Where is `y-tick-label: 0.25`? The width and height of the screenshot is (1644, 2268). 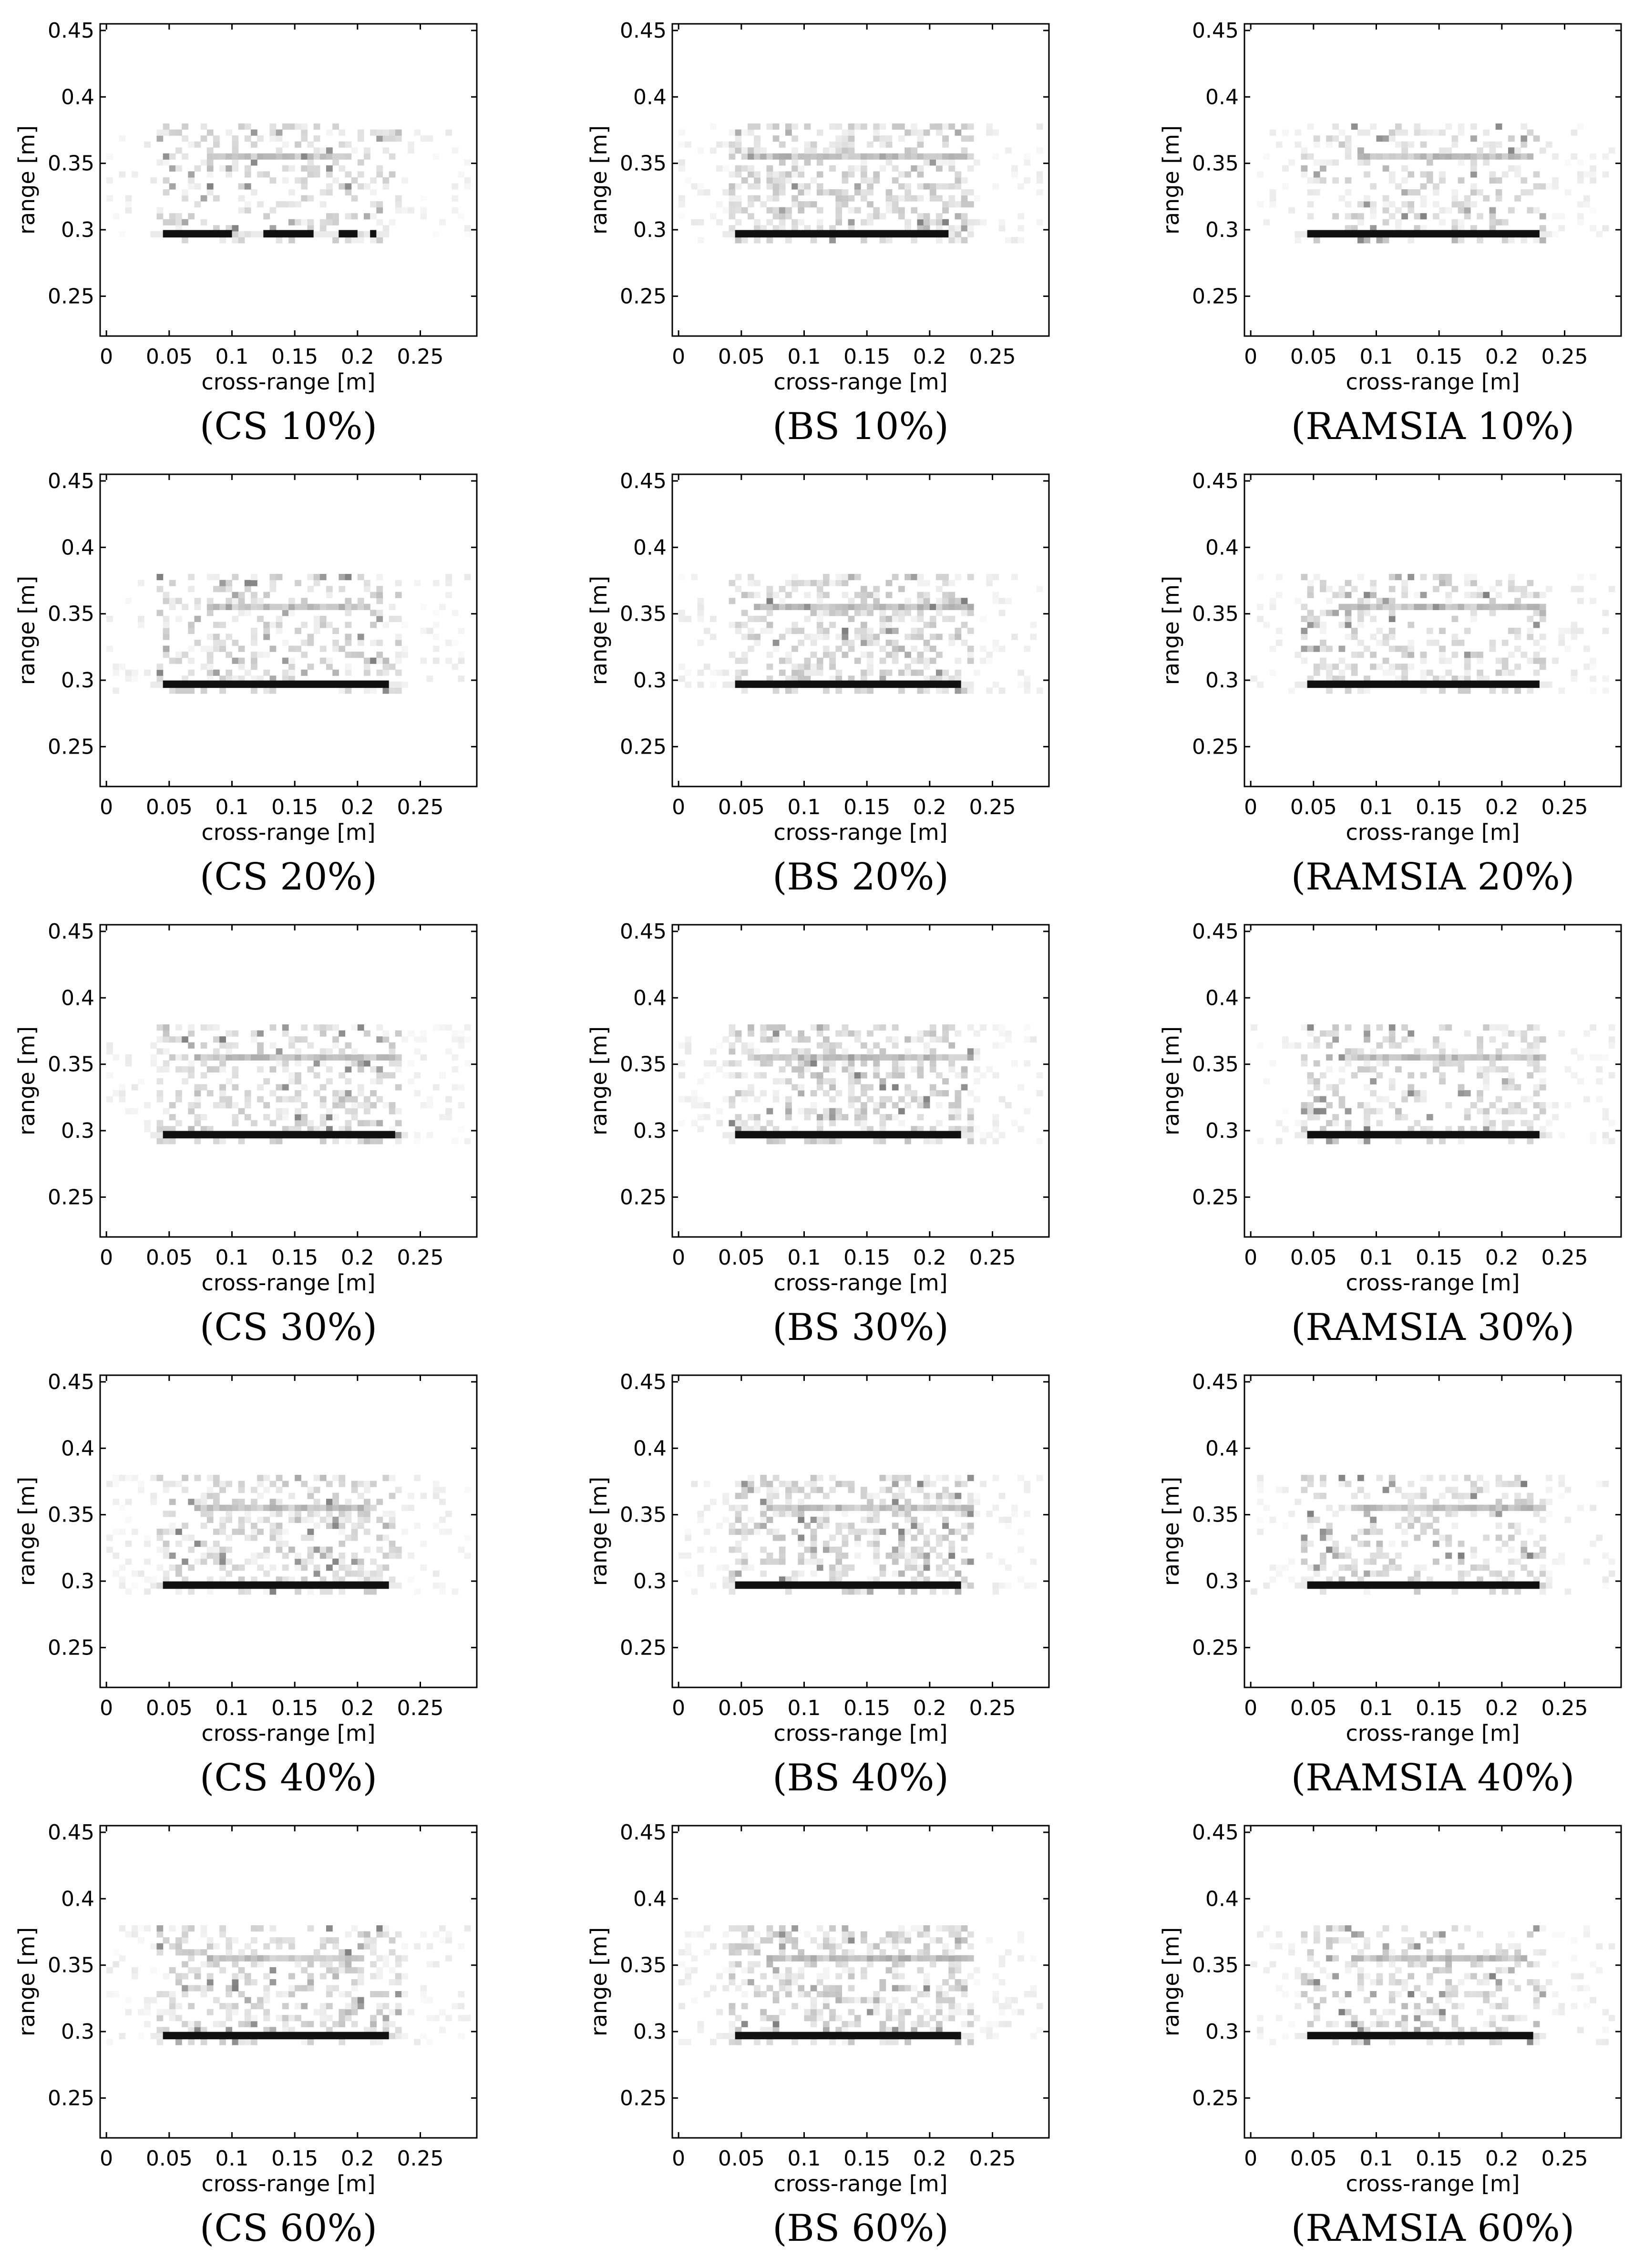 y-tick-label: 0.25 is located at coordinates (1215, 296).